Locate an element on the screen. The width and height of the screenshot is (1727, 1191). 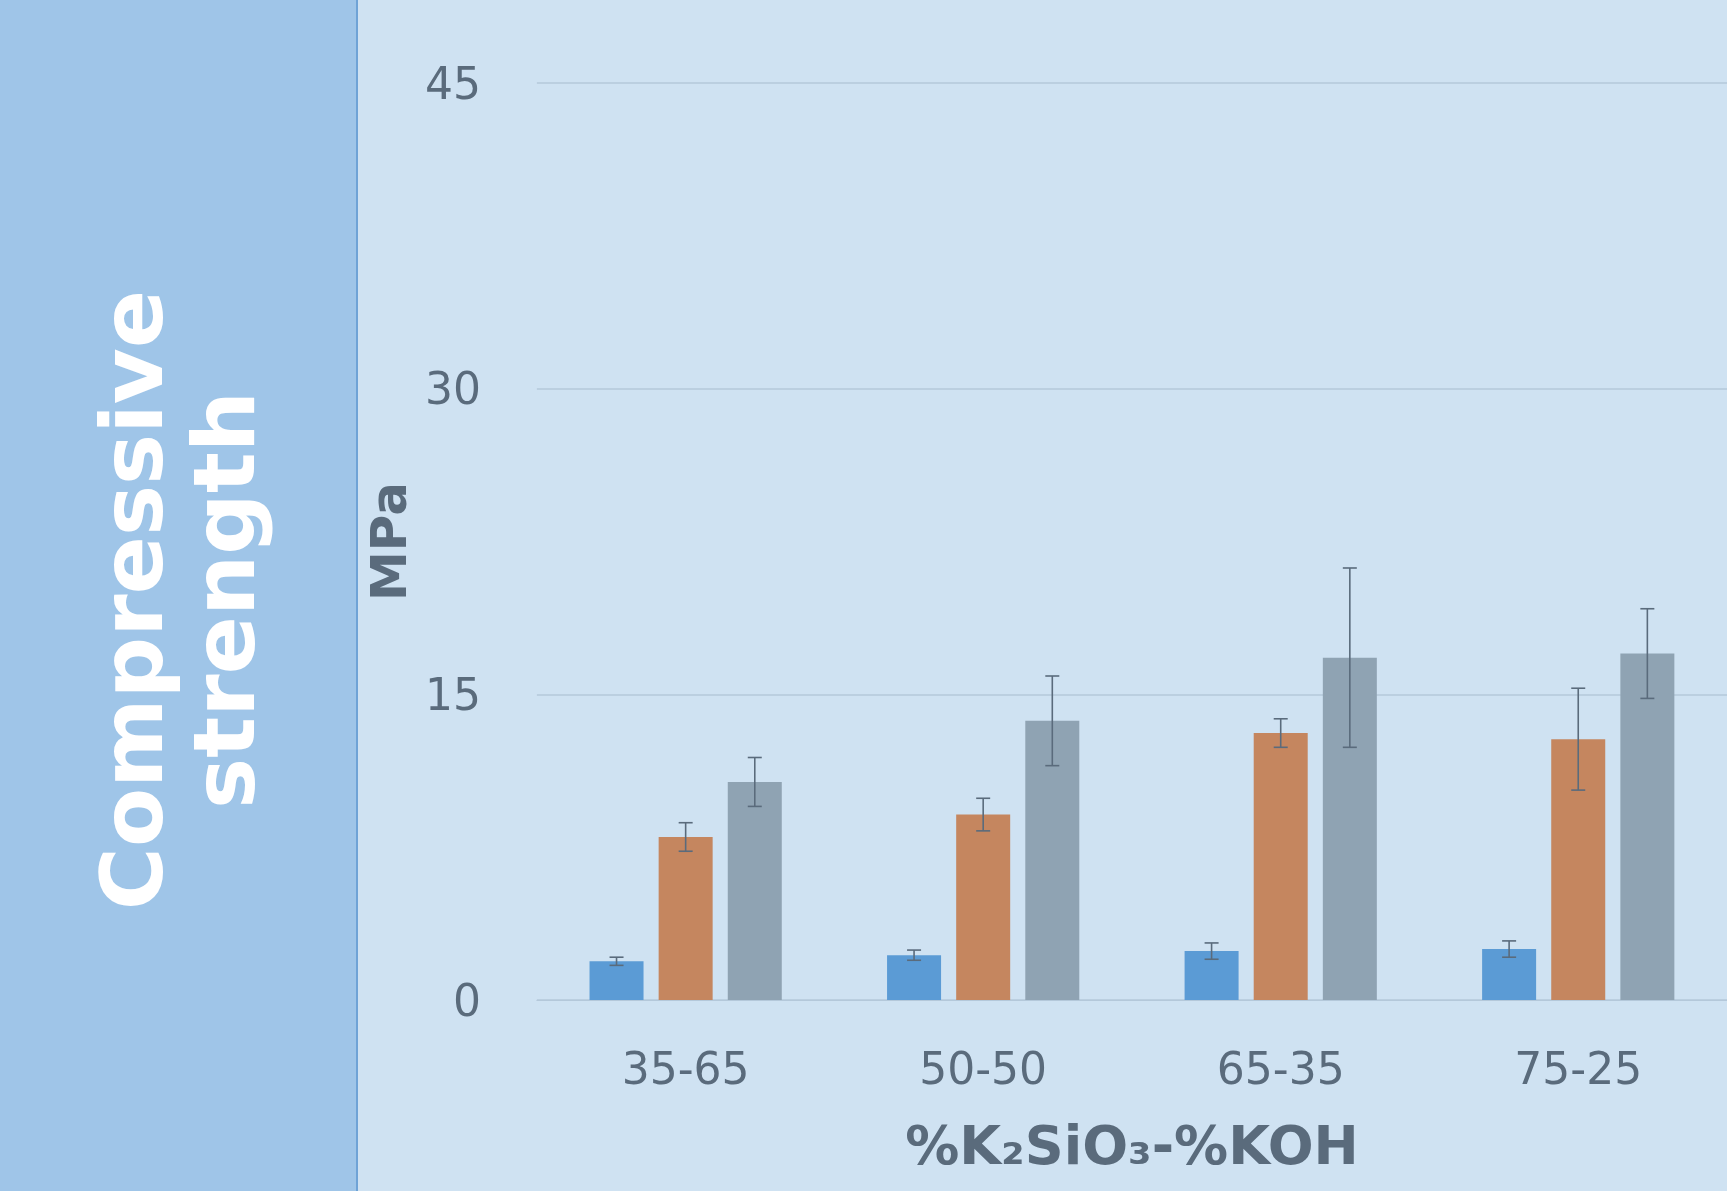
y-tick-label: 45 is located at coordinates (452, 83).